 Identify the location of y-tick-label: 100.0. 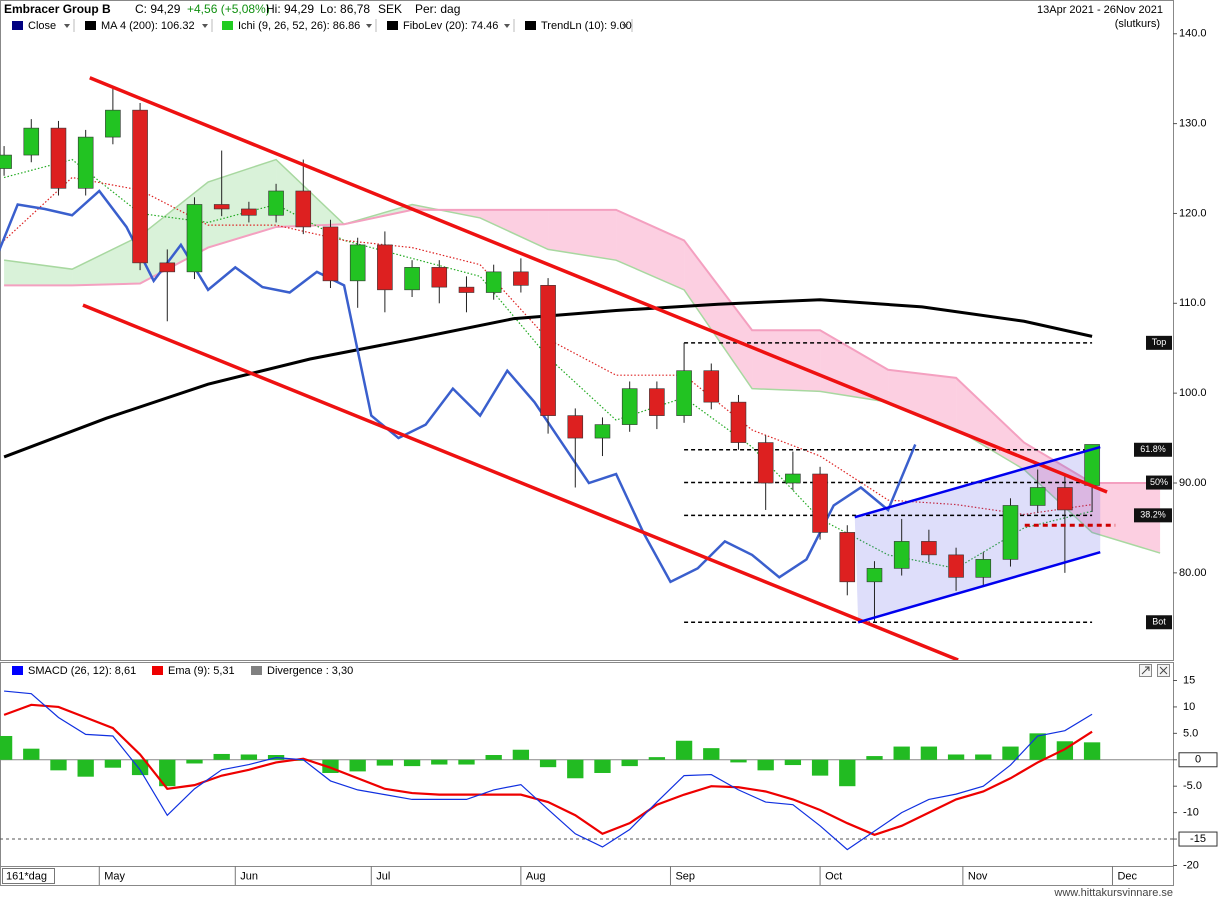
(1193, 393).